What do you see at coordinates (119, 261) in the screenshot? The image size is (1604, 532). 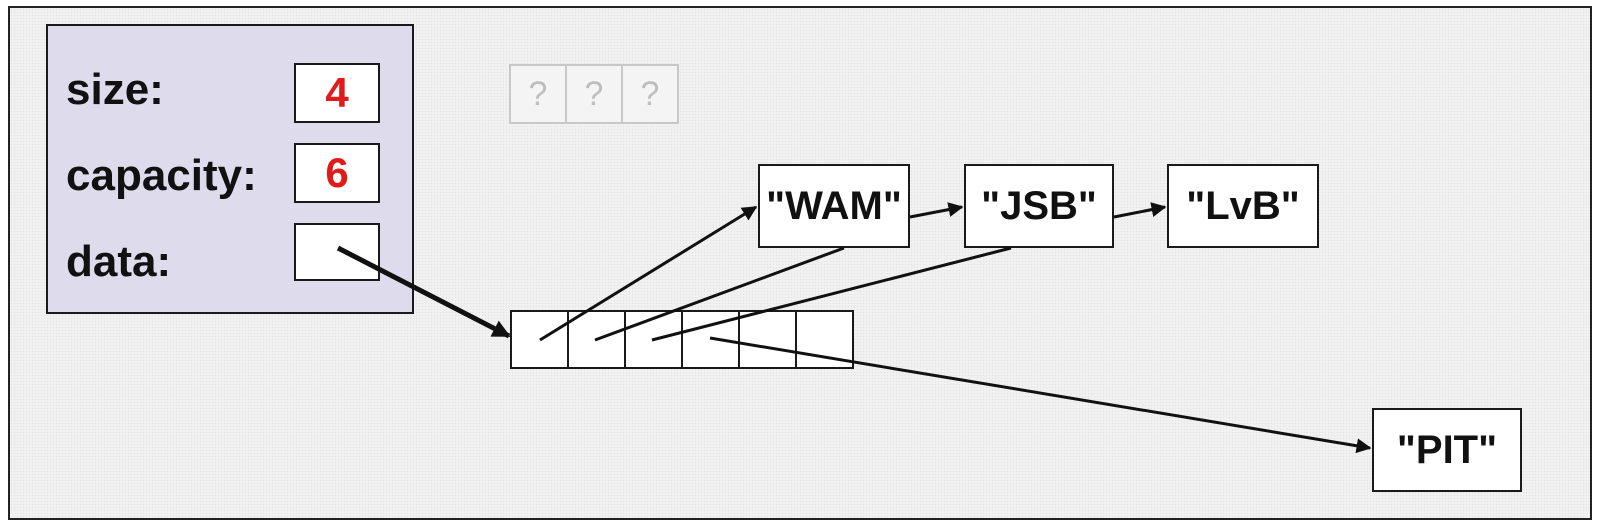 I see `data-label: data:` at bounding box center [119, 261].